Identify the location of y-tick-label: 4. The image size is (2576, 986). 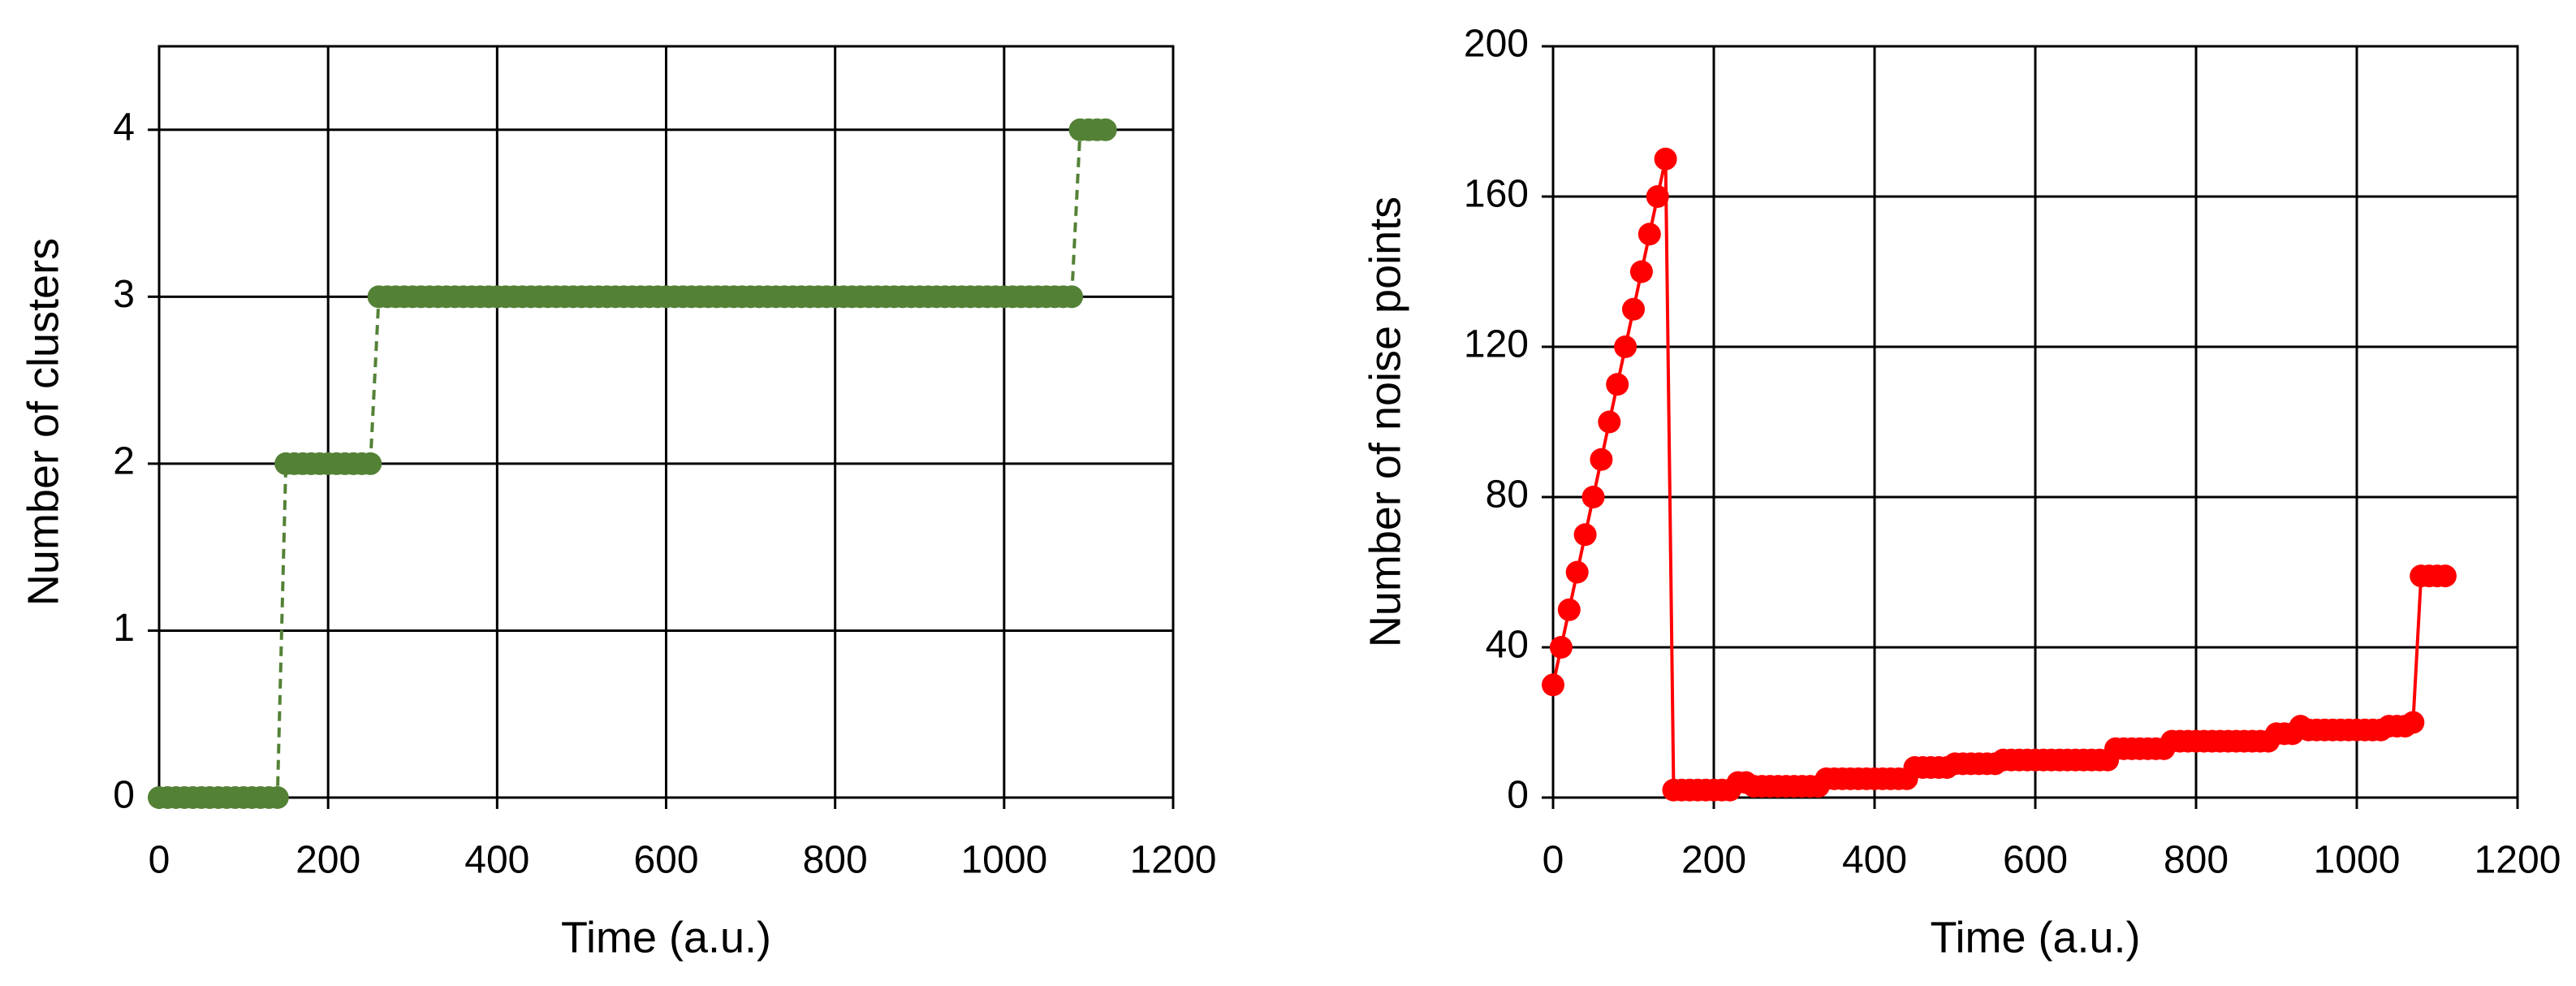
(124, 127).